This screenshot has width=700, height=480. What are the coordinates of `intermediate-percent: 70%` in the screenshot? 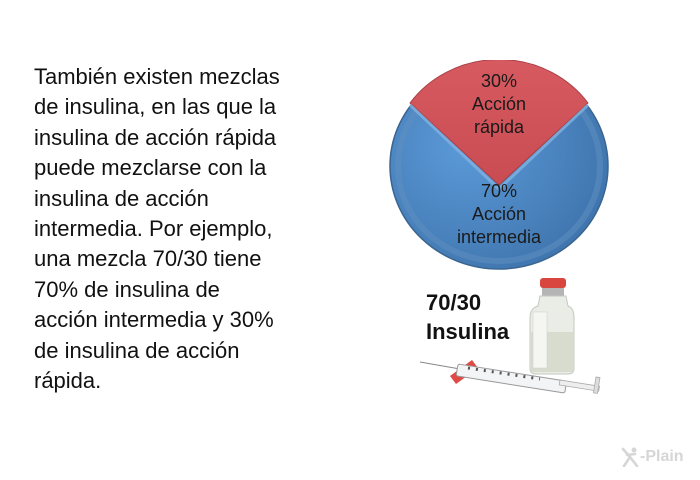 It's located at (499, 191).